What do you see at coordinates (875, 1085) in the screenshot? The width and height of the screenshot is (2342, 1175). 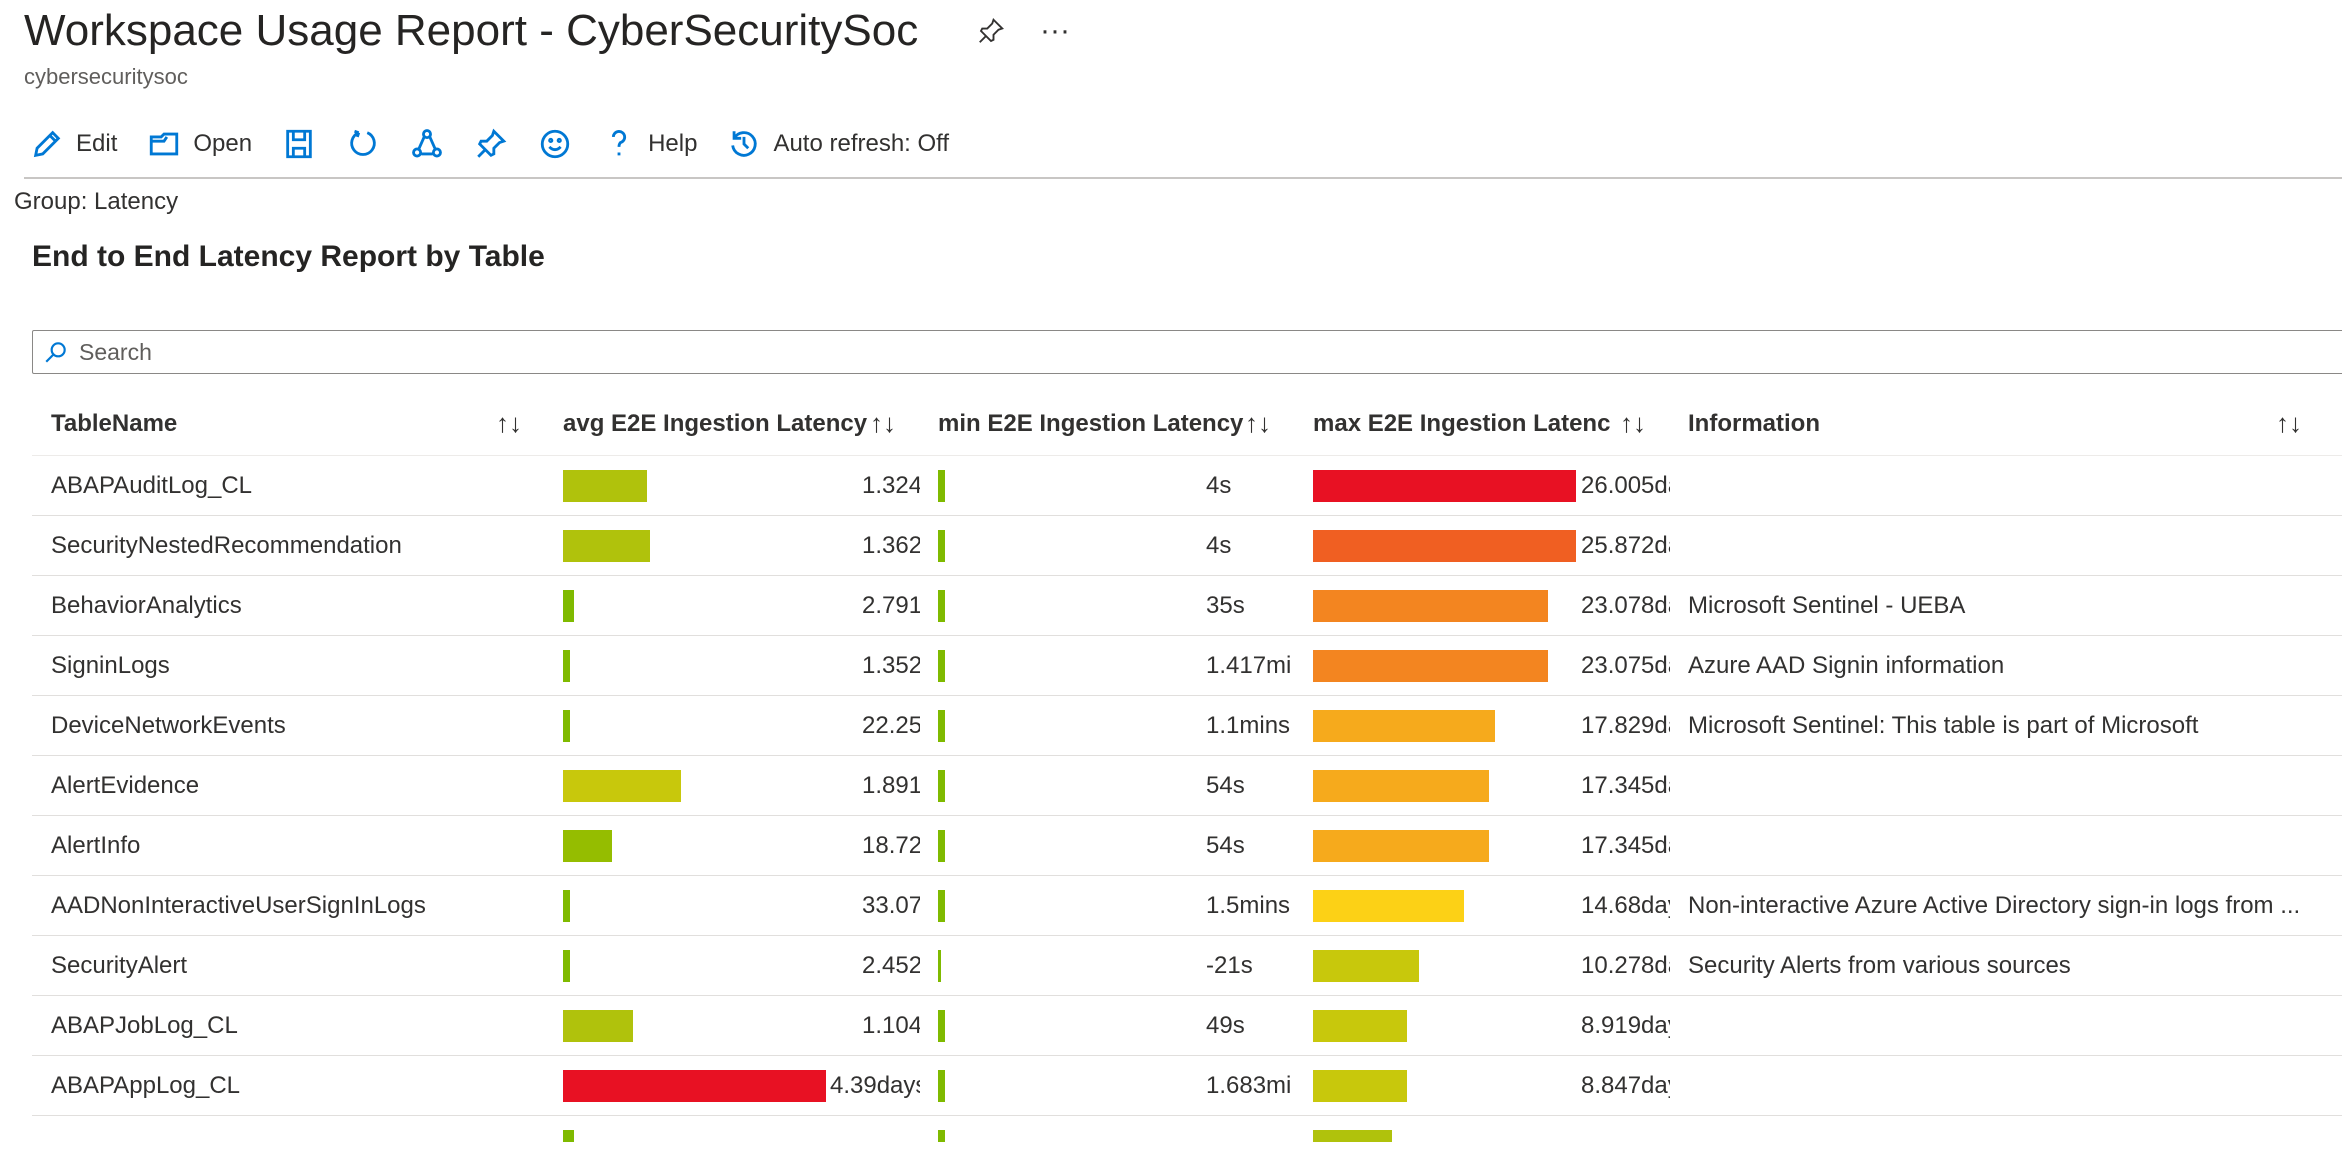 I see `avg-latency-value: 4.39days` at bounding box center [875, 1085].